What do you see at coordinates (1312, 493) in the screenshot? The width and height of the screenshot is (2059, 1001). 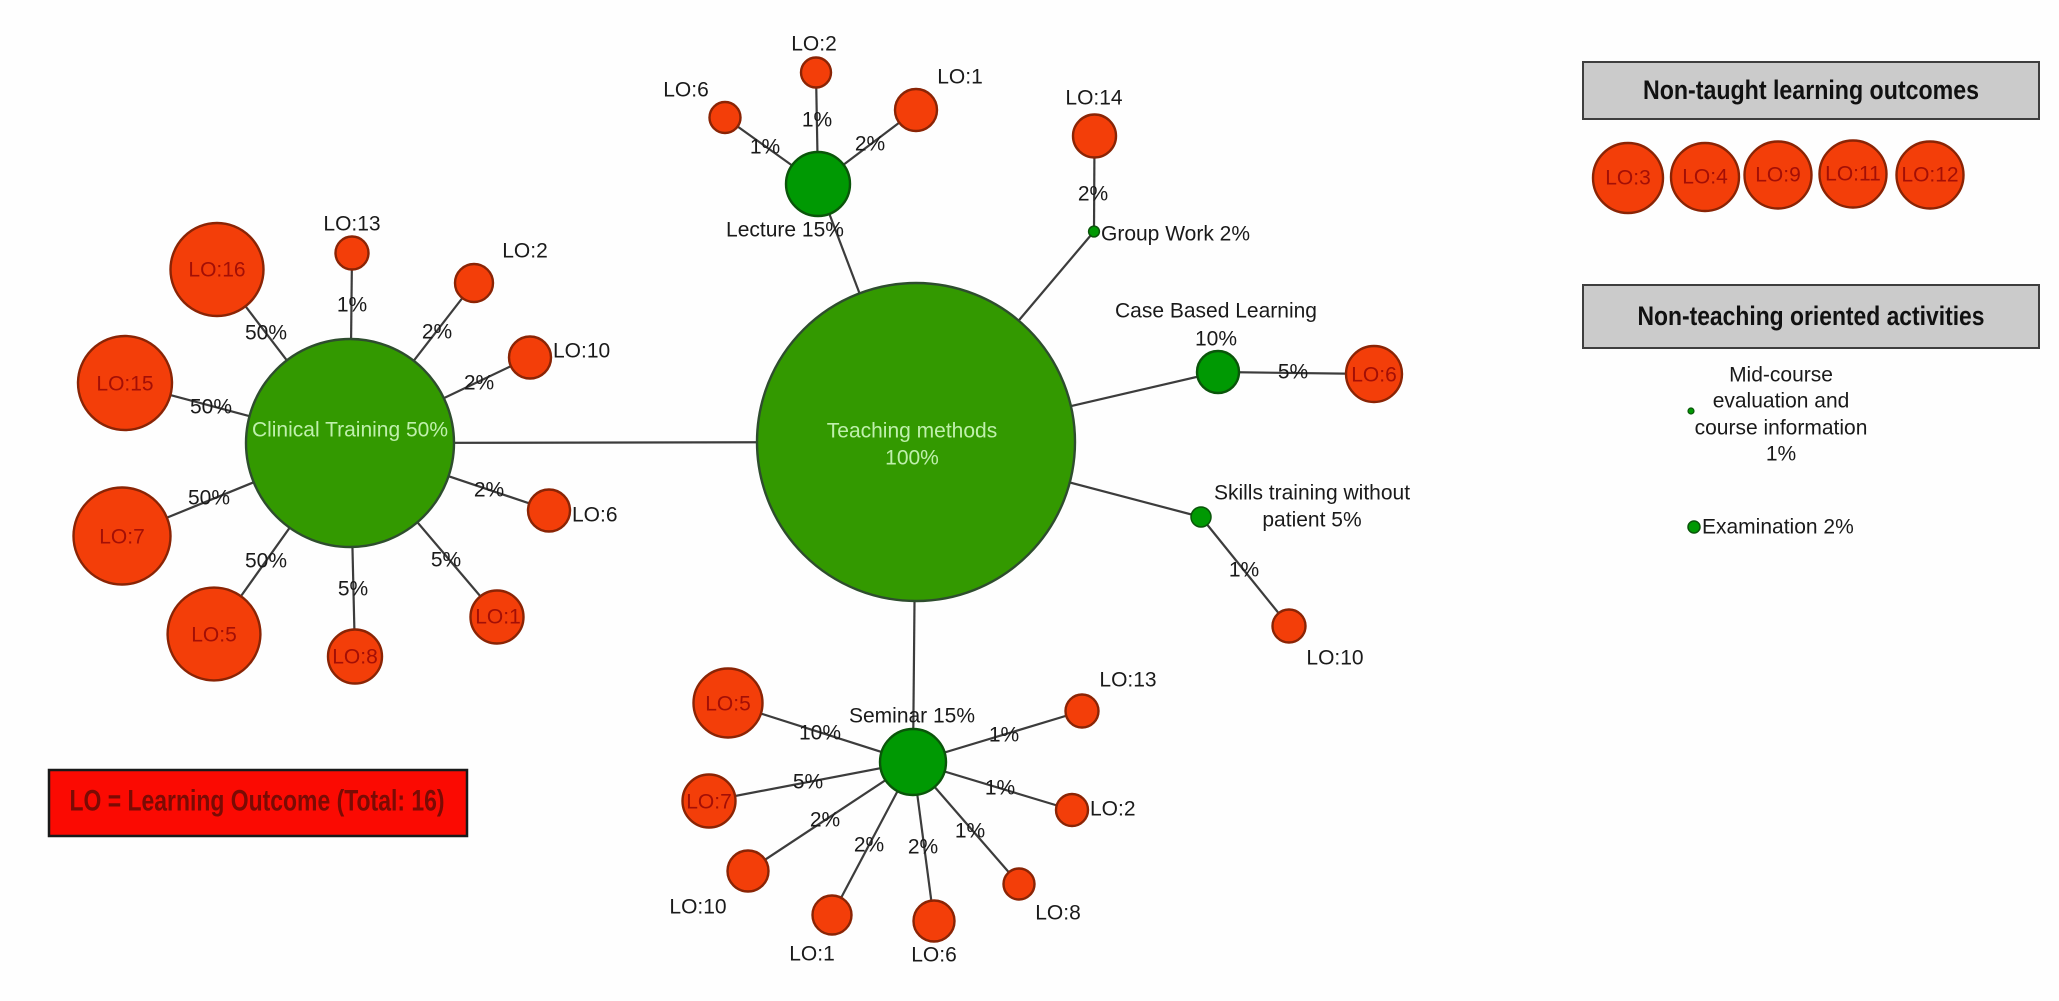 I see `svg-text: Skills training without` at bounding box center [1312, 493].